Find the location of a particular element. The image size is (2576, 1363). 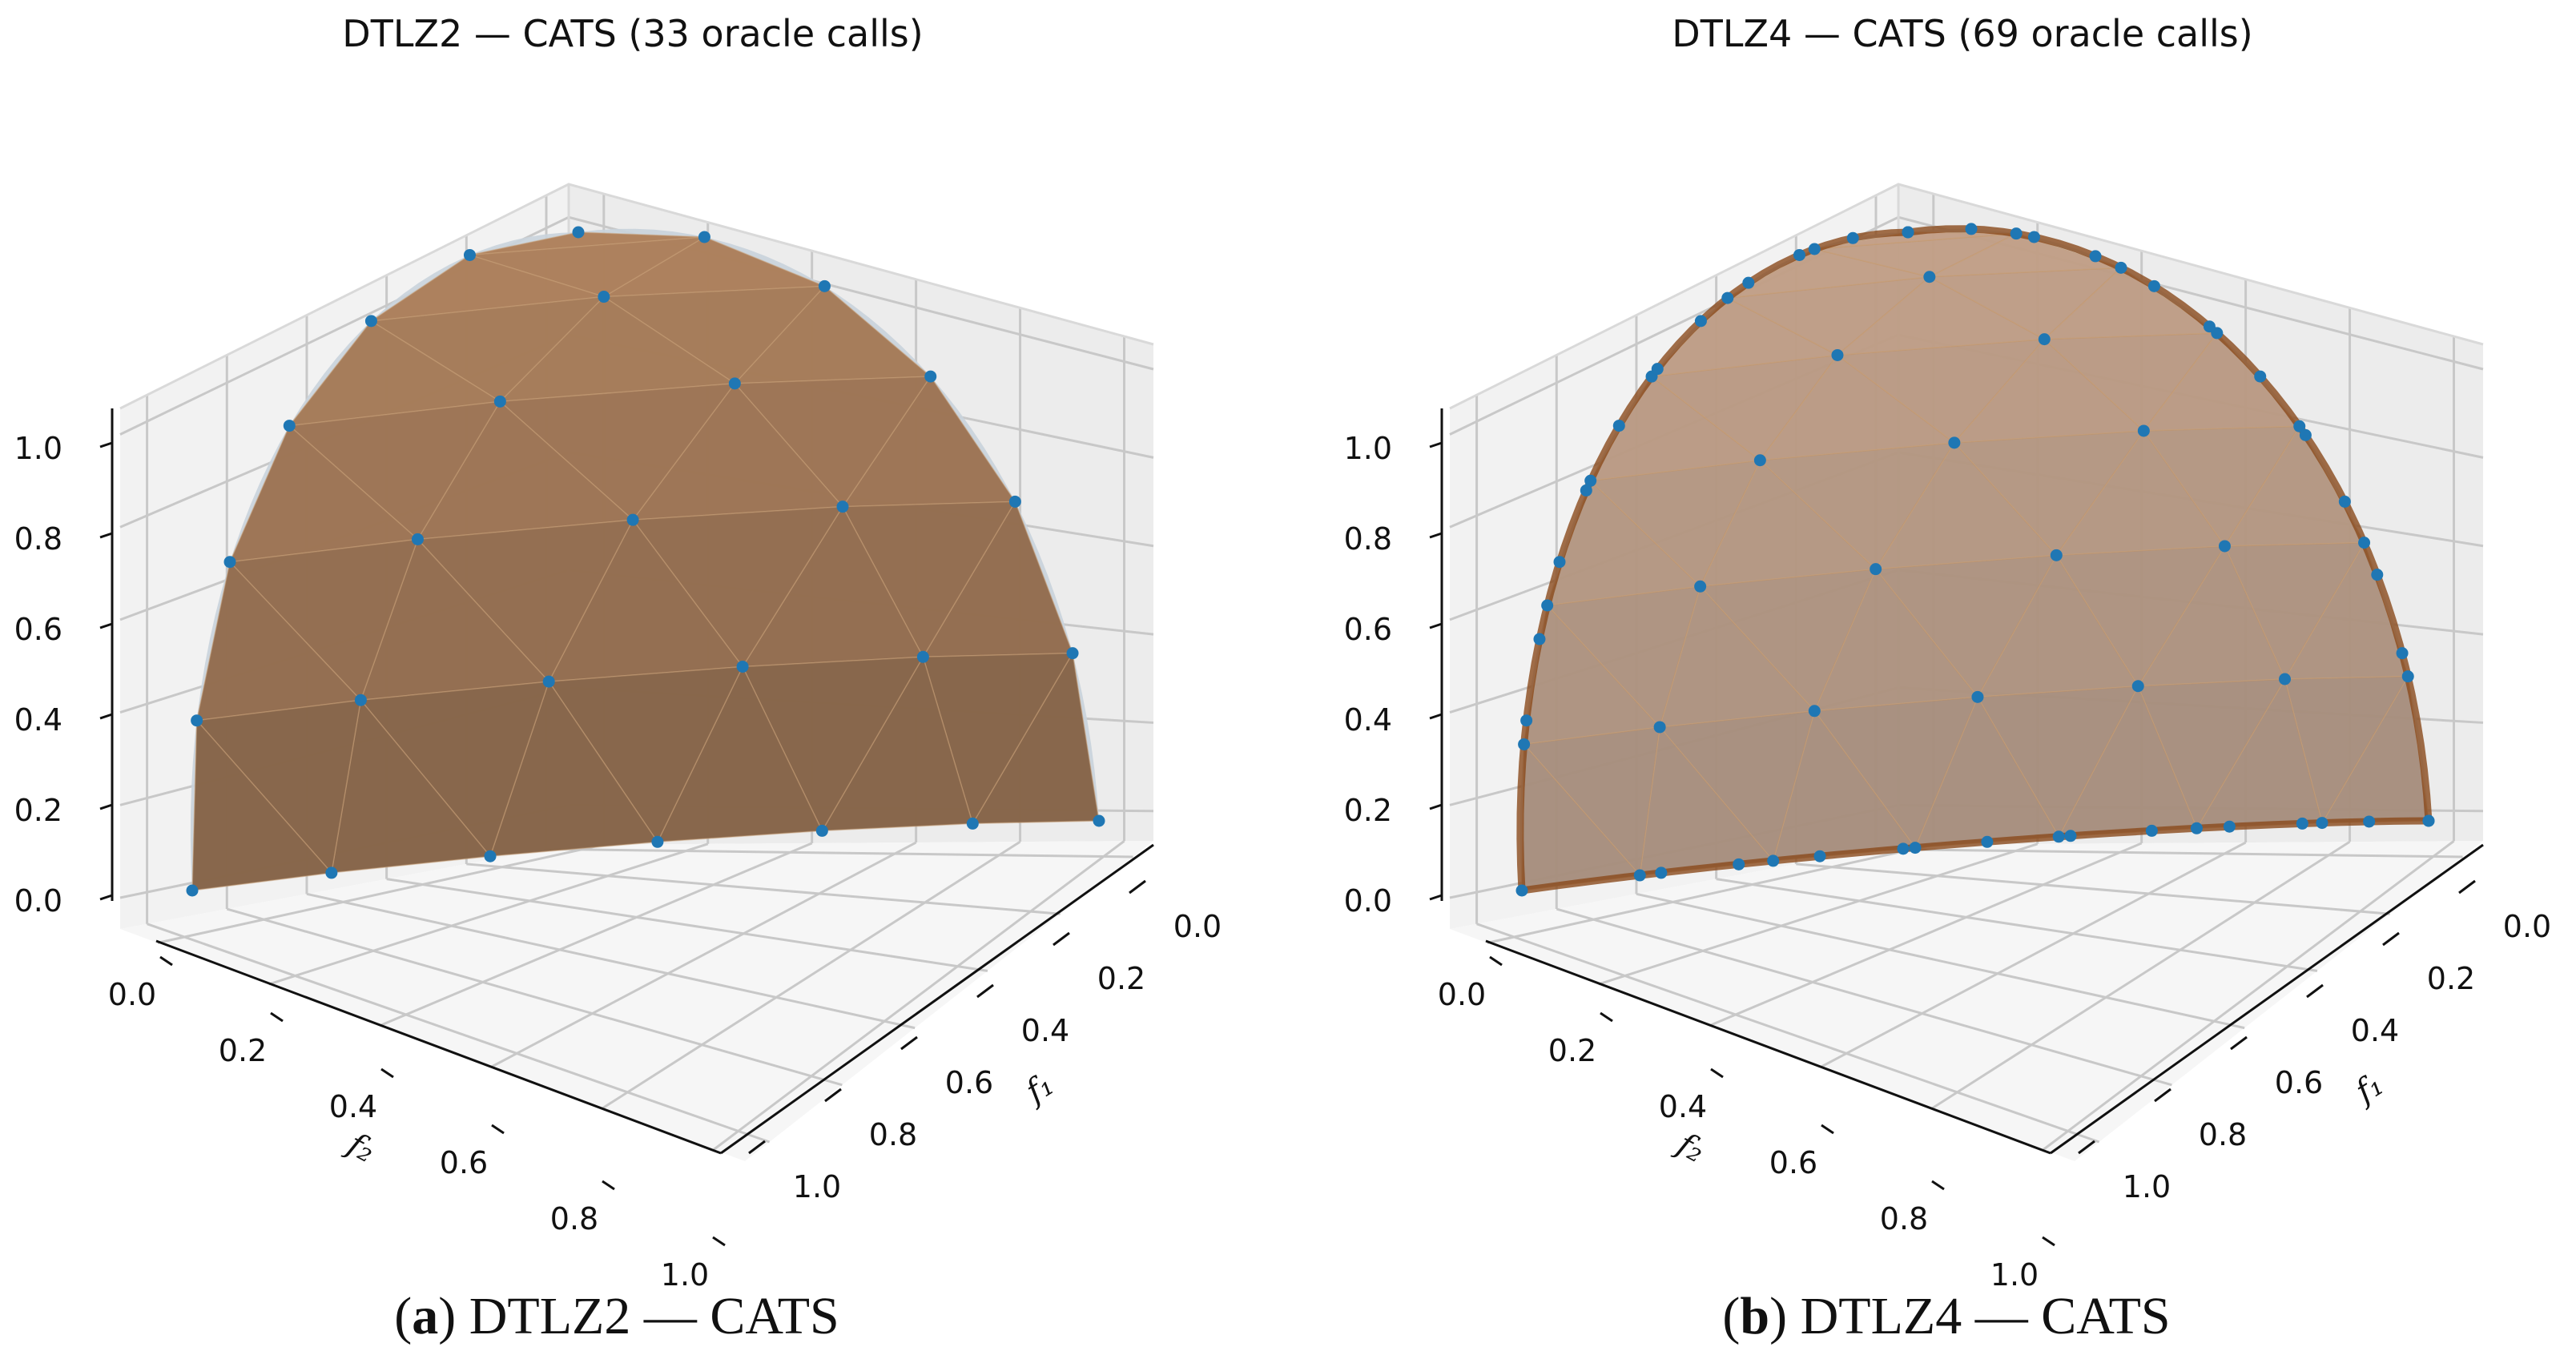

panel-b-f1-tick-label: 0.8 is located at coordinates (2223, 1135).